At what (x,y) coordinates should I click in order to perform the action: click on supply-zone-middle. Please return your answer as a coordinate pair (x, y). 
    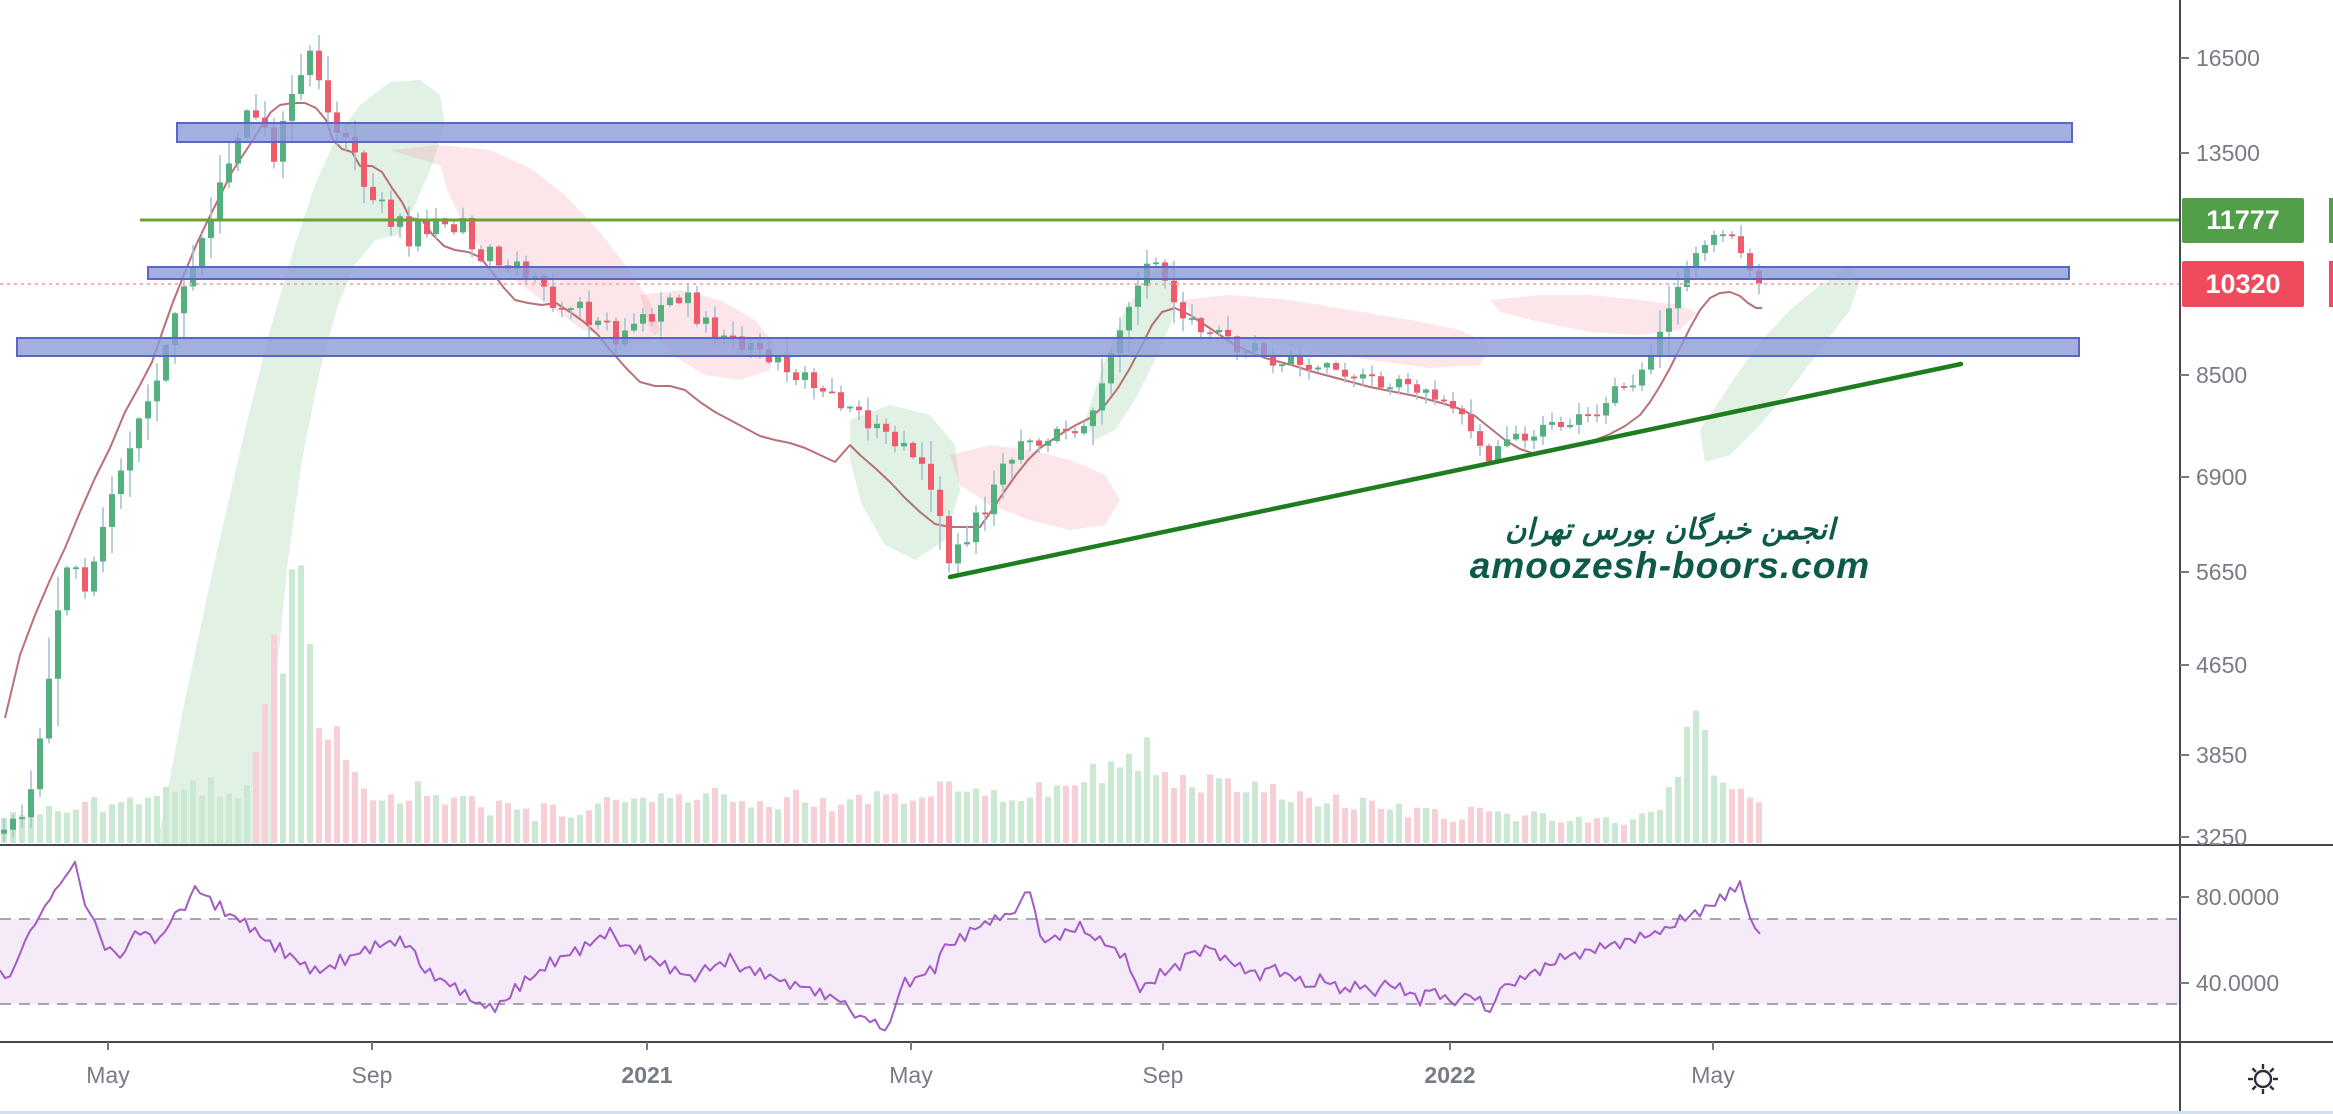
    Looking at the image, I should click on (1108, 273).